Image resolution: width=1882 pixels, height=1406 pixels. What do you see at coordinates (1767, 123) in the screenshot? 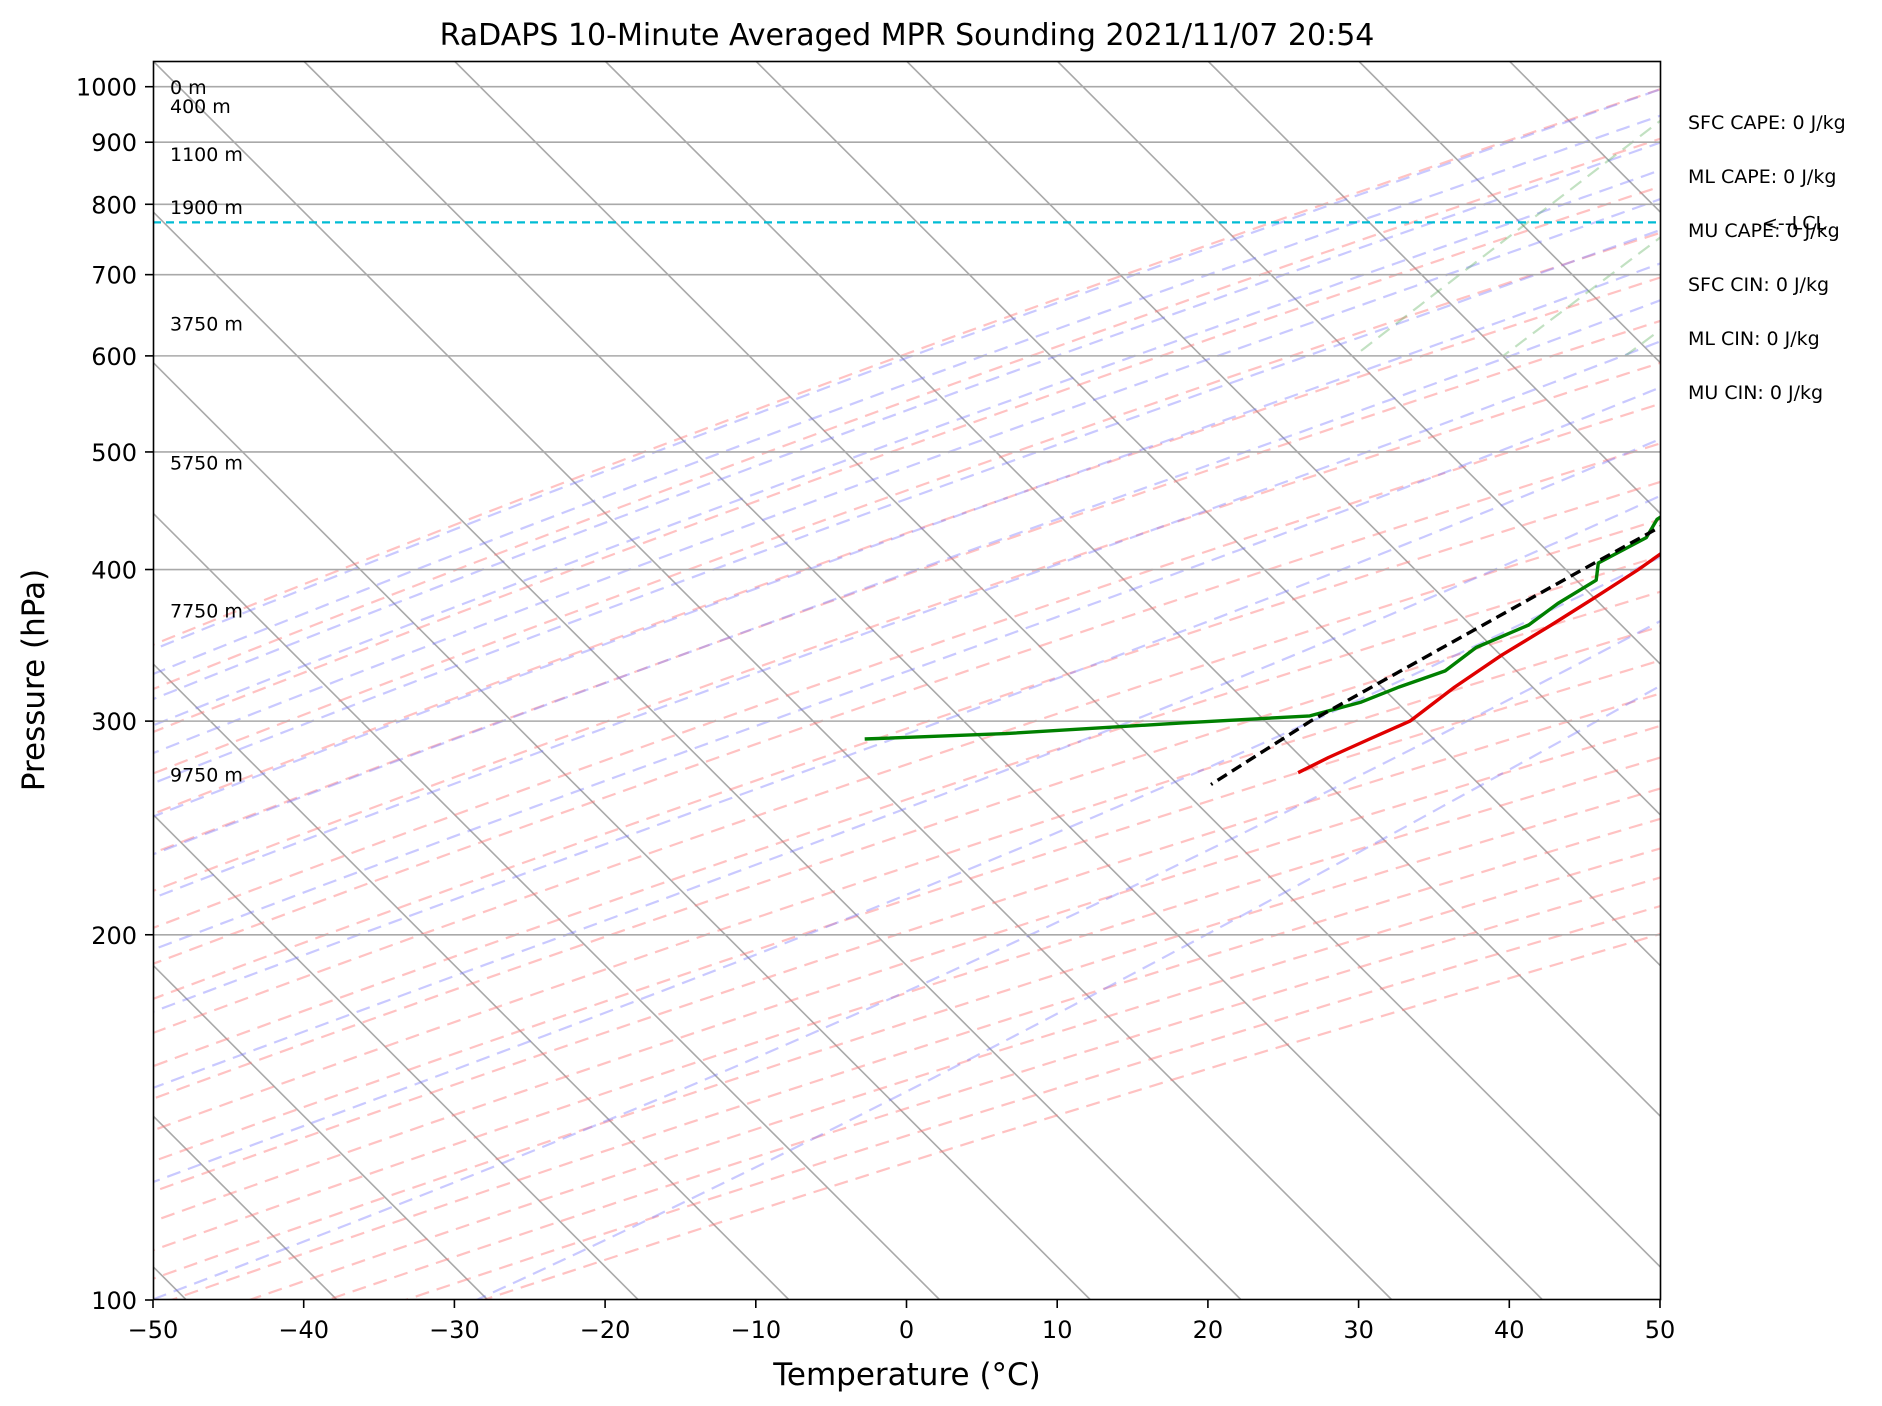
I see `stability-index-text: SFC CAPE: 0 J/kg` at bounding box center [1767, 123].